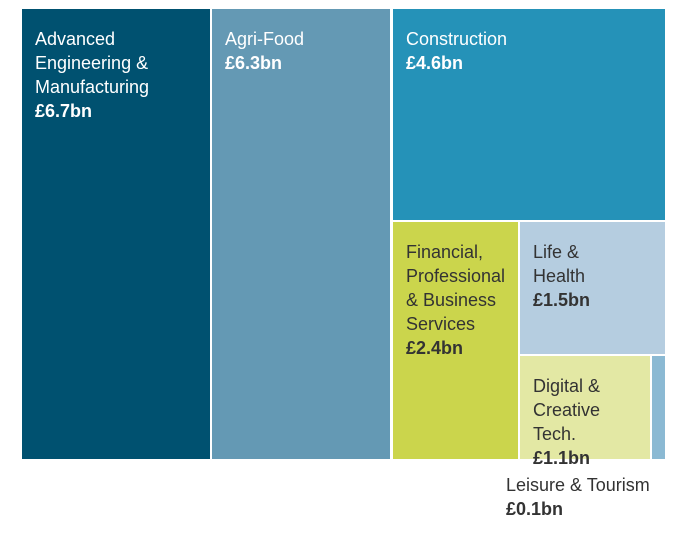  Describe the element at coordinates (562, 300) in the screenshot. I see `tile-value: £1.5bn` at that location.